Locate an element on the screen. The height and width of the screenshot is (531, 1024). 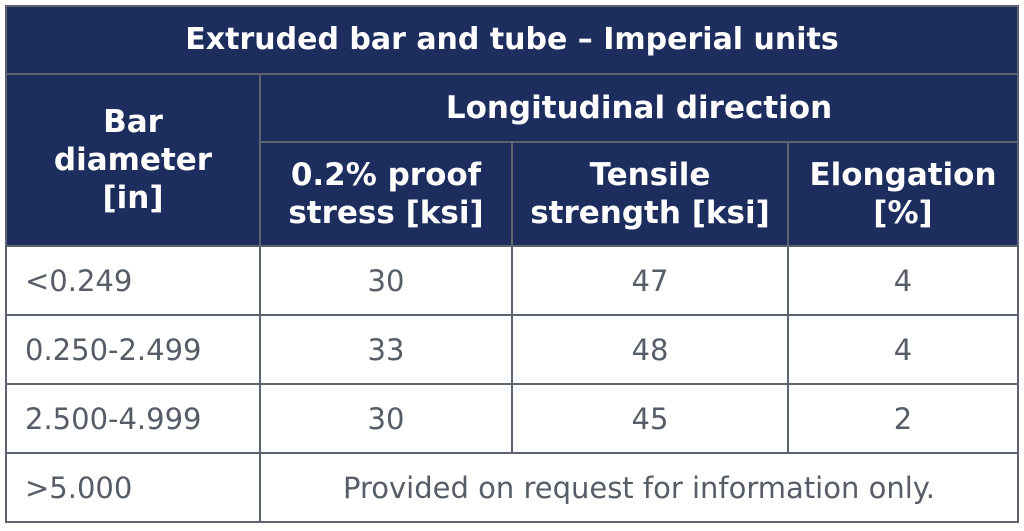
cell-proof-stress: 33 is located at coordinates (386, 349).